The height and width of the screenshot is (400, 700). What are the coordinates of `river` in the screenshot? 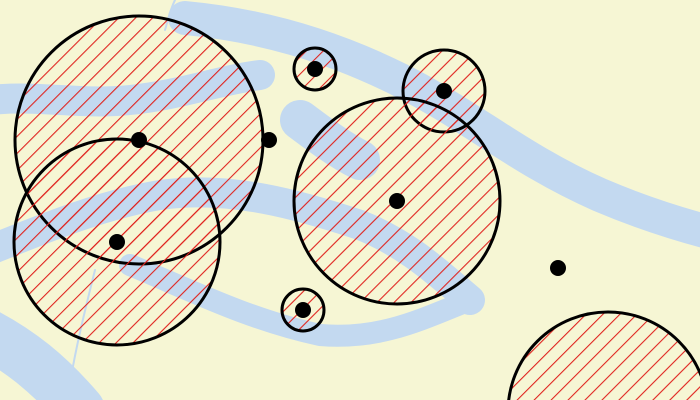 It's located at (51, 356).